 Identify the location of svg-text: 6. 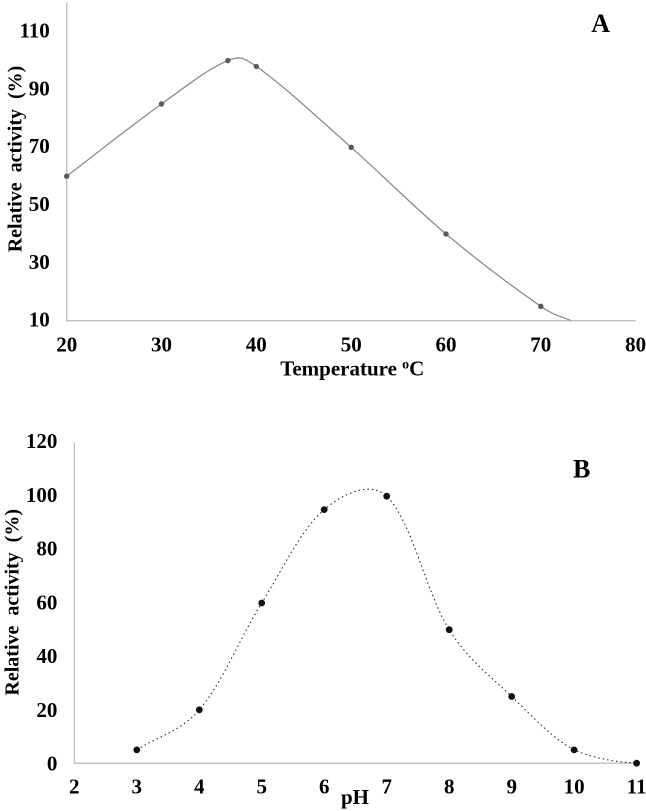
(324, 787).